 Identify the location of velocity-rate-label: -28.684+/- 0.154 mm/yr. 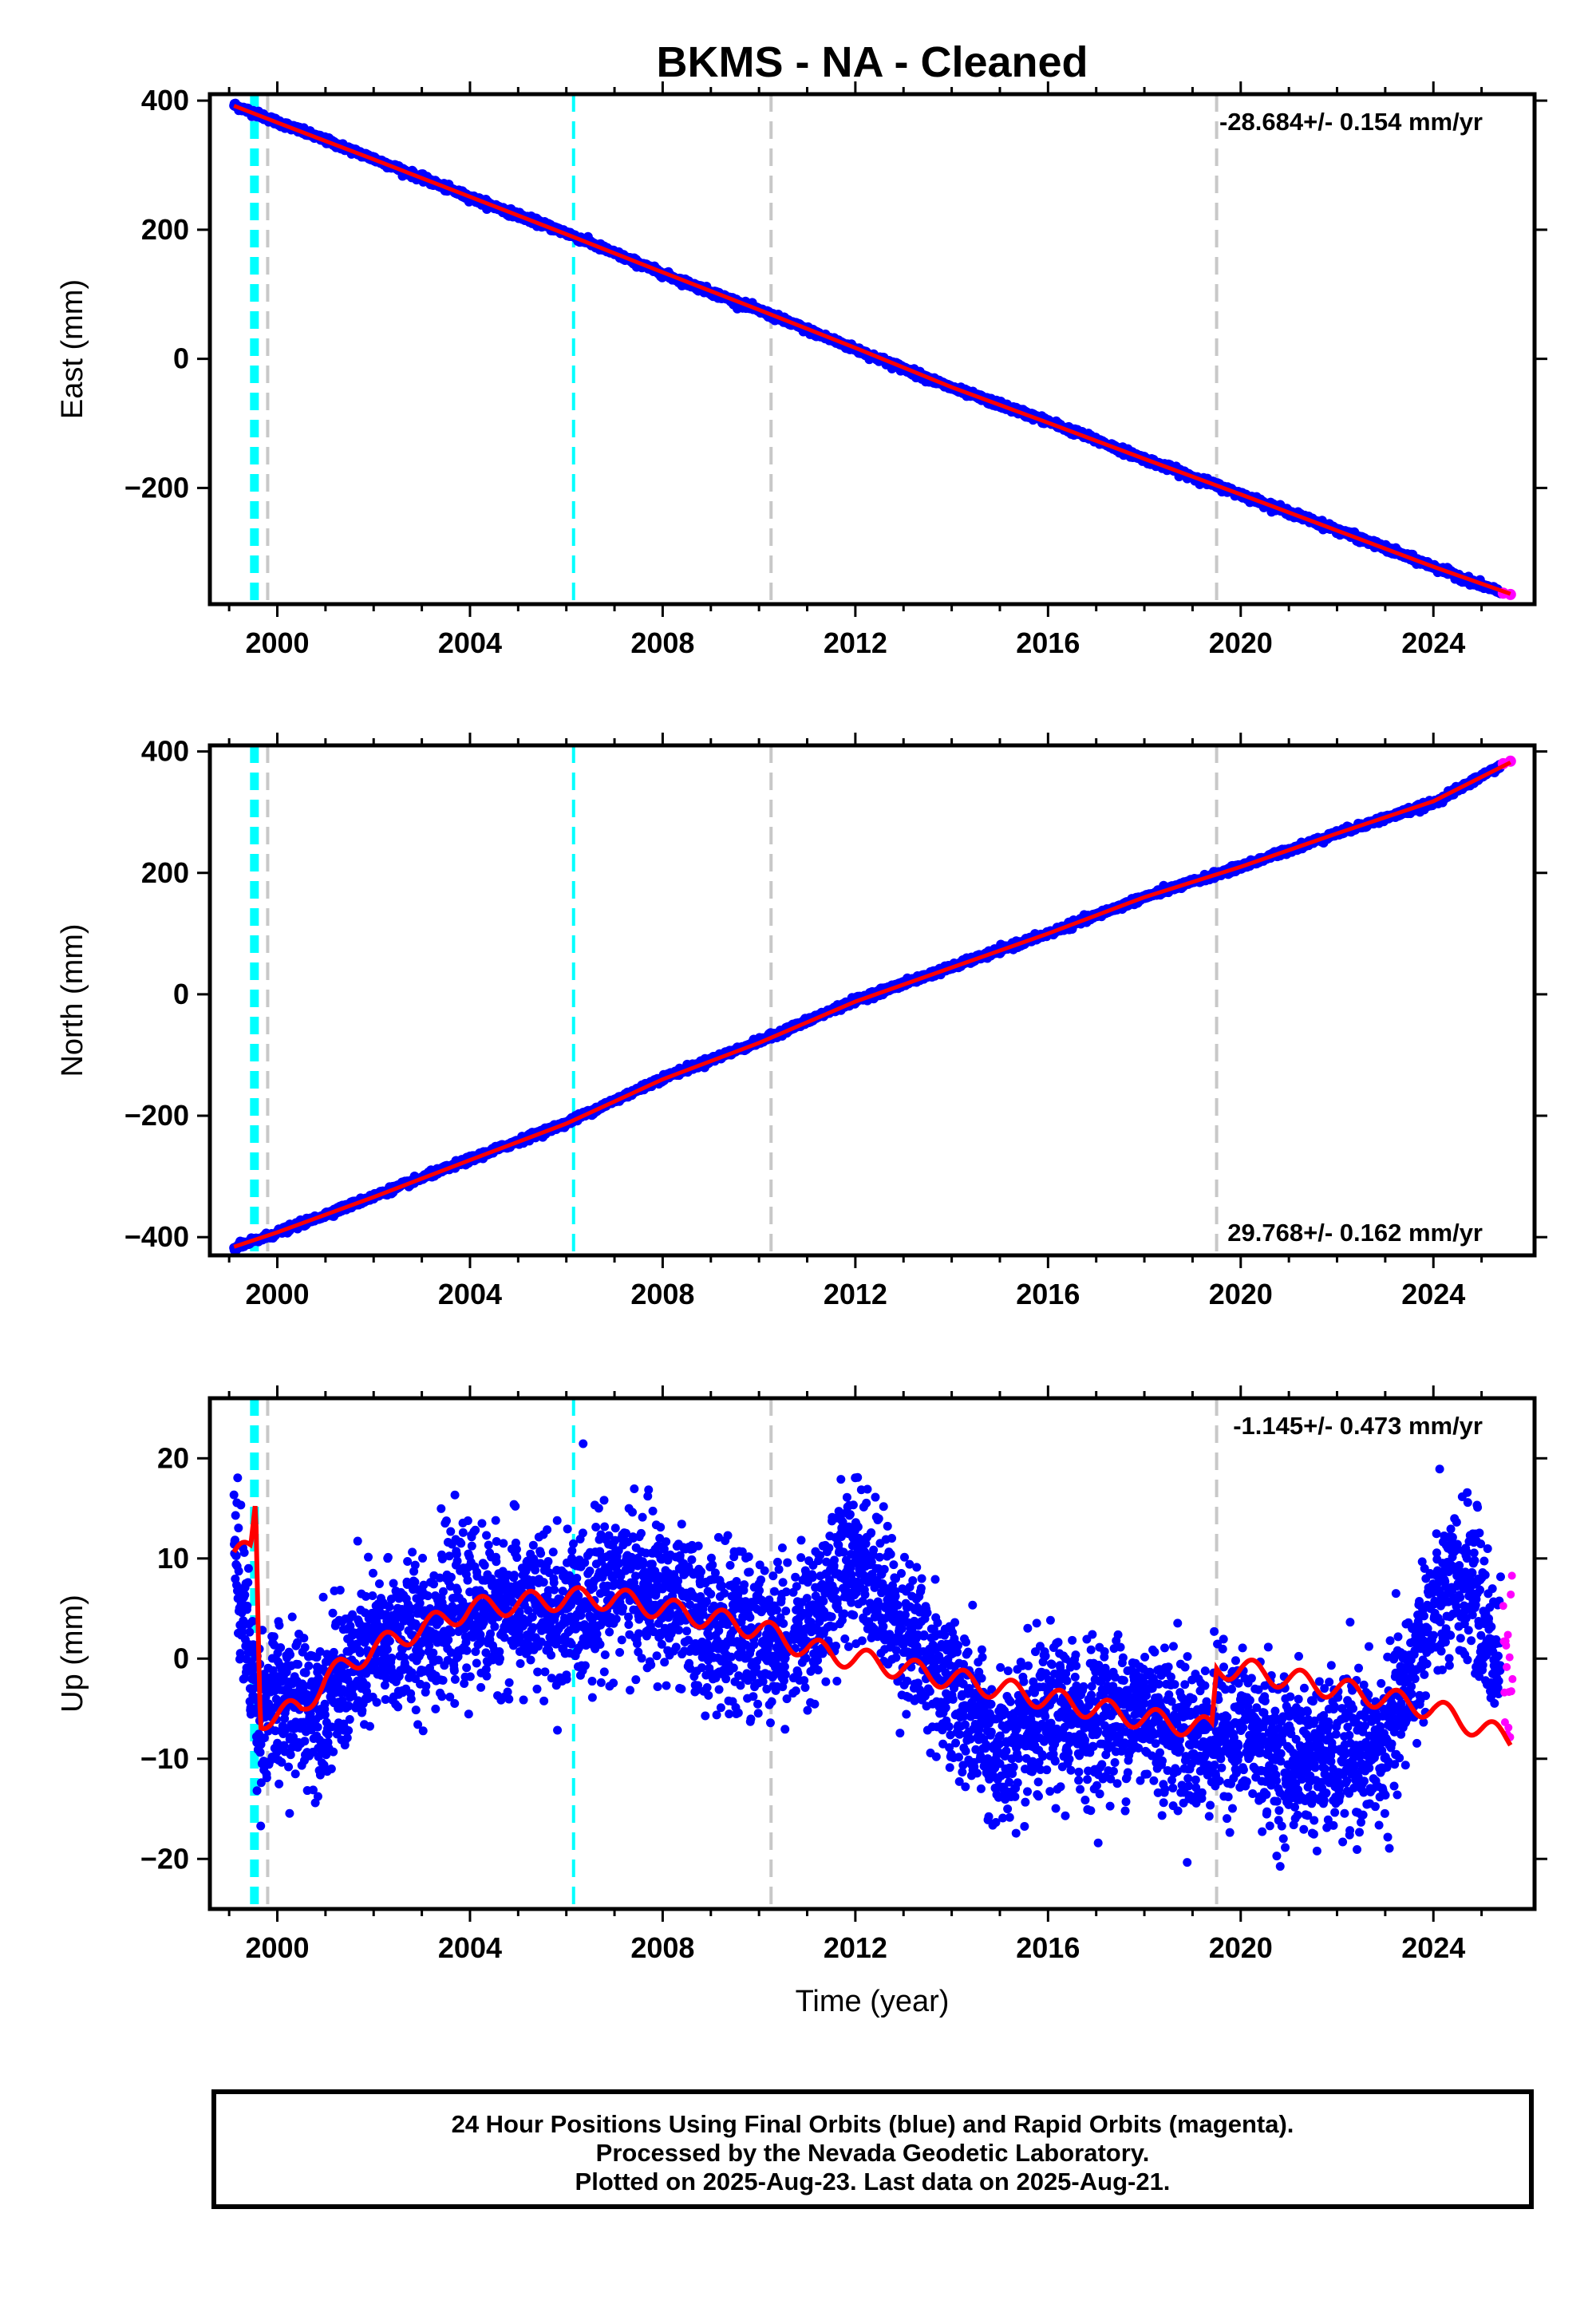
(1351, 122).